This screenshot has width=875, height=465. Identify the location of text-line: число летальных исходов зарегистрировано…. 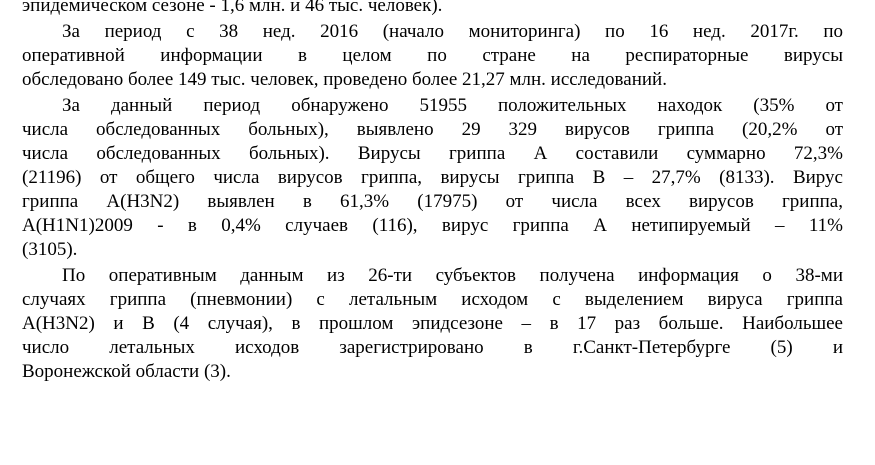
(432, 347).